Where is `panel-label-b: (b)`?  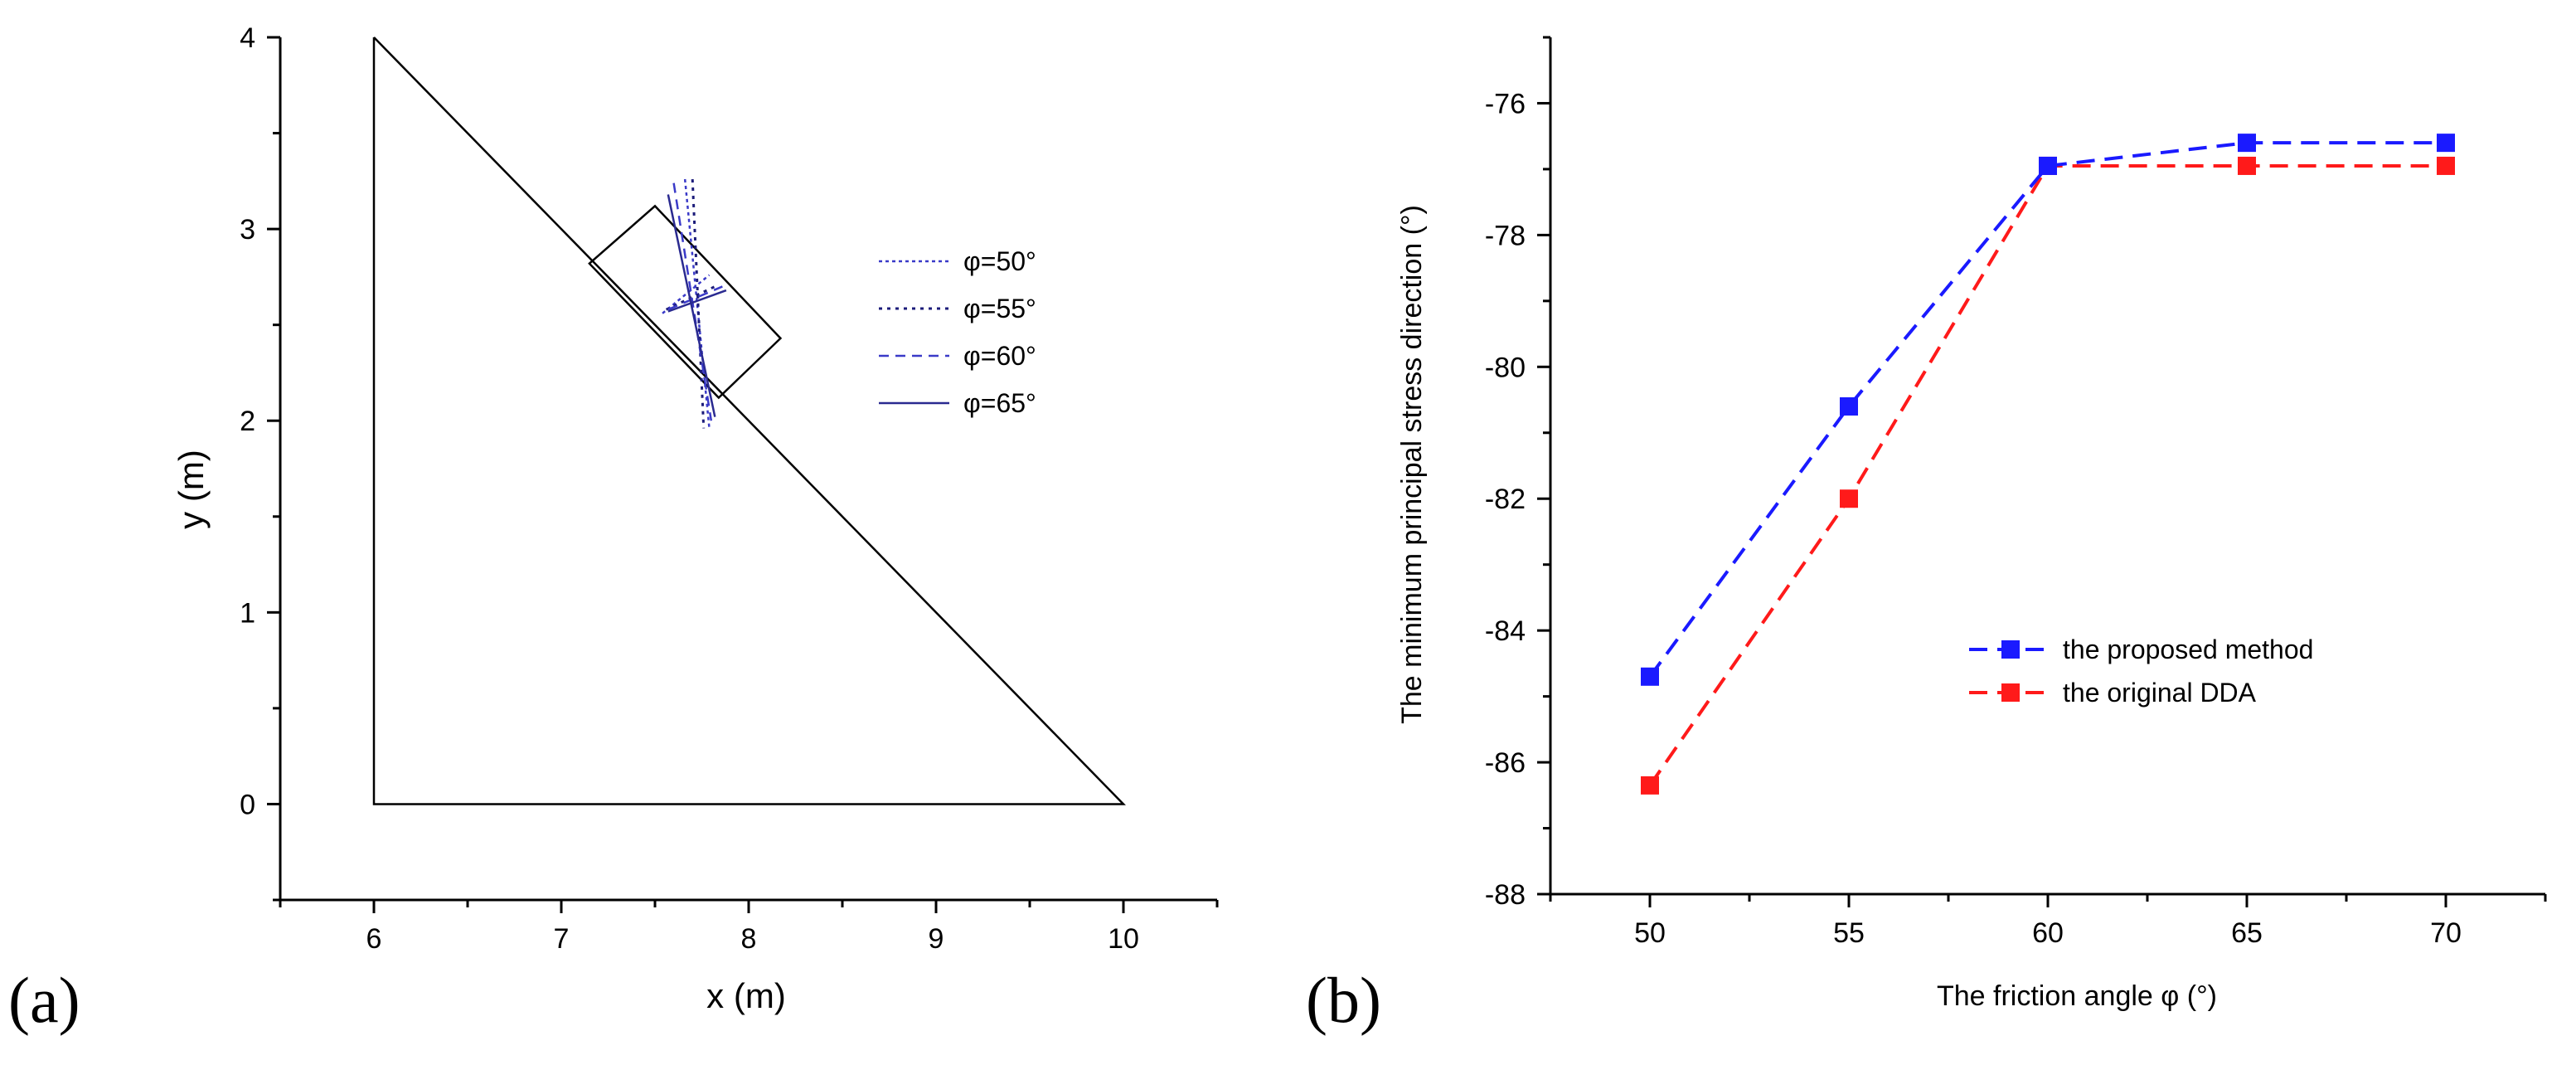 panel-label-b: (b) is located at coordinates (1343, 1000).